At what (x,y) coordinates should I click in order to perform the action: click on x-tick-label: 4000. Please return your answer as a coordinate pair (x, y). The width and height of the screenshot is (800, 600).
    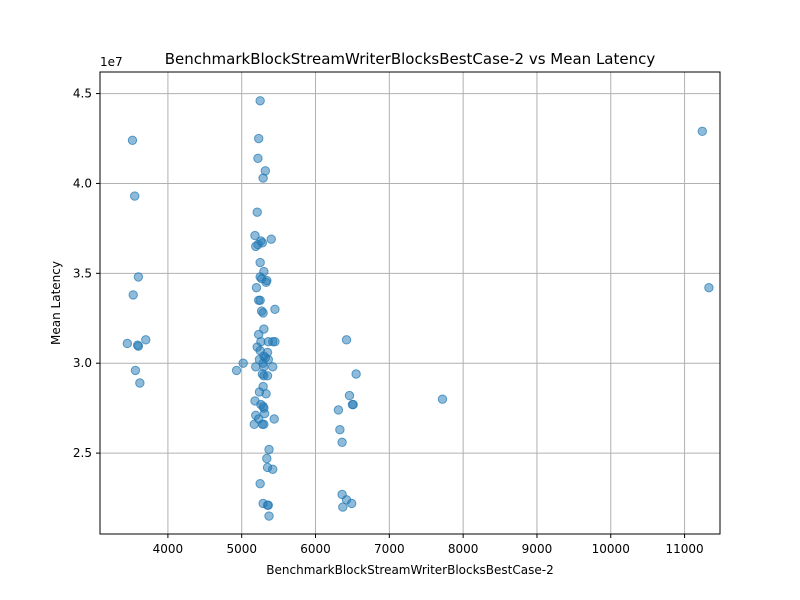
    Looking at the image, I should click on (168, 549).